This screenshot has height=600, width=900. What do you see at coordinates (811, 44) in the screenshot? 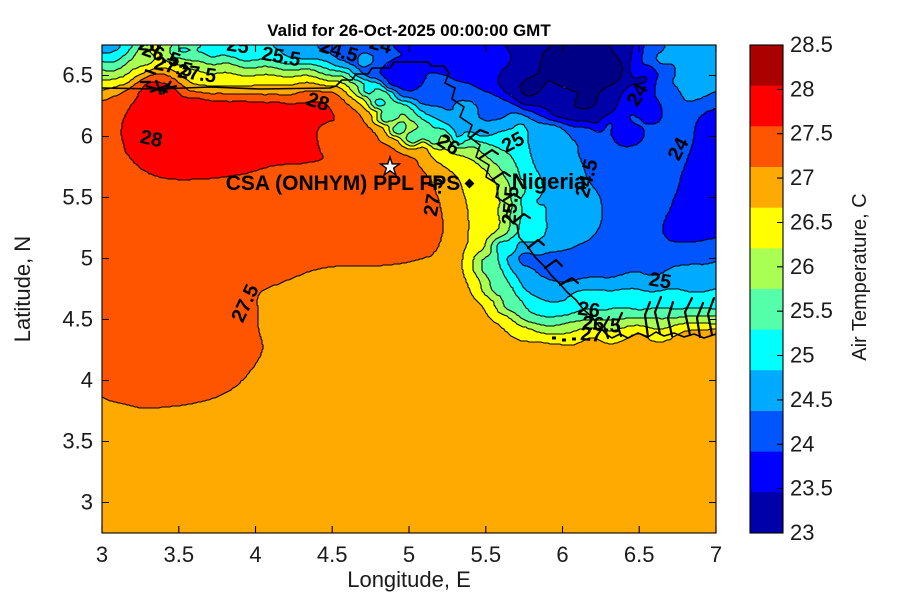
I see `svg-text: 28.5` at bounding box center [811, 44].